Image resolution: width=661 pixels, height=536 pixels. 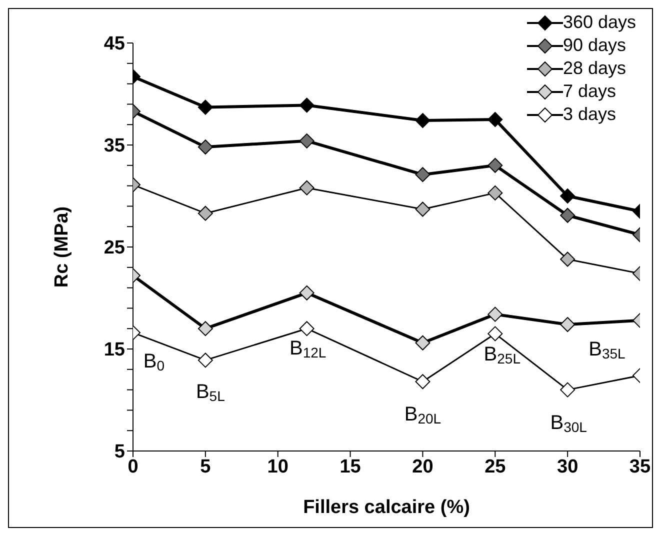 What do you see at coordinates (115, 350) in the screenshot?
I see `y-tick-label: 15` at bounding box center [115, 350].